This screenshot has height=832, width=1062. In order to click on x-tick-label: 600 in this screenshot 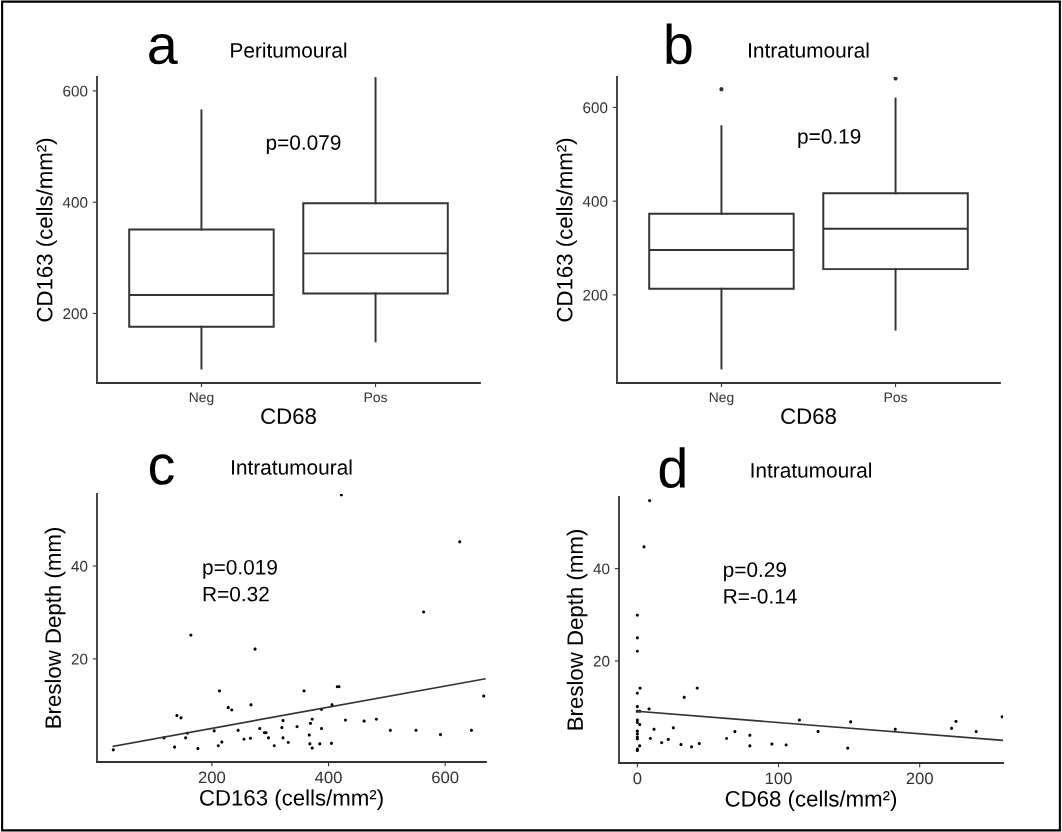, I will do `click(445, 777)`.